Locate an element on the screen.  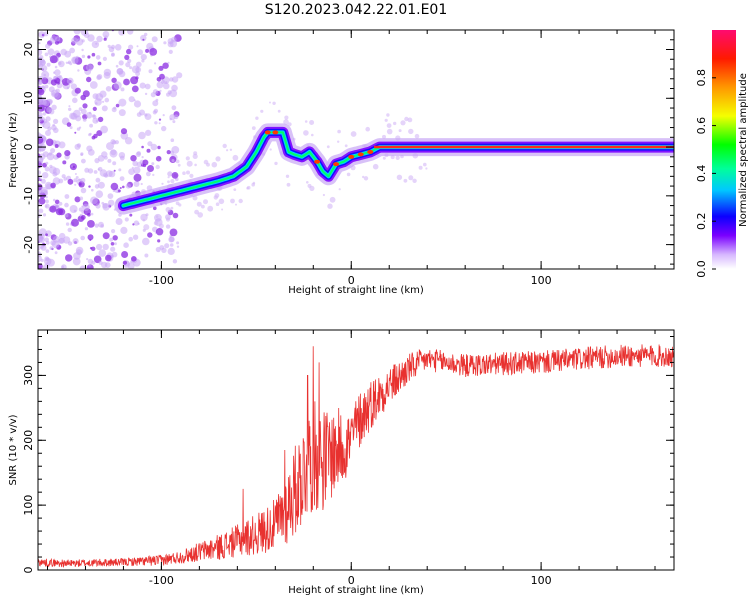
spectrogram-ridge is located at coordinates (394, 169).